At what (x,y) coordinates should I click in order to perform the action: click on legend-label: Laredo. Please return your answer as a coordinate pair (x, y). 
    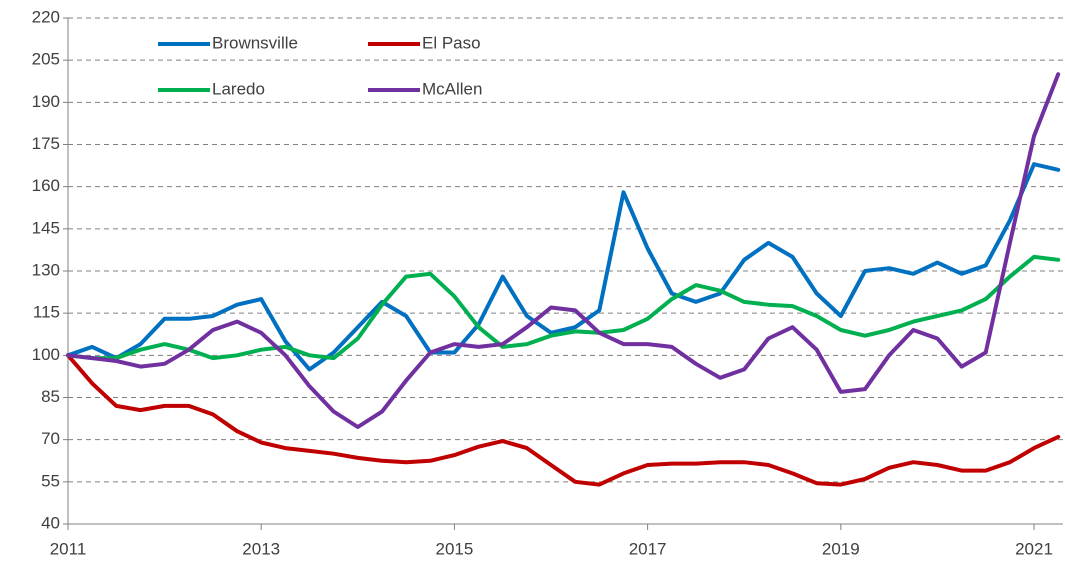
    Looking at the image, I should click on (238, 88).